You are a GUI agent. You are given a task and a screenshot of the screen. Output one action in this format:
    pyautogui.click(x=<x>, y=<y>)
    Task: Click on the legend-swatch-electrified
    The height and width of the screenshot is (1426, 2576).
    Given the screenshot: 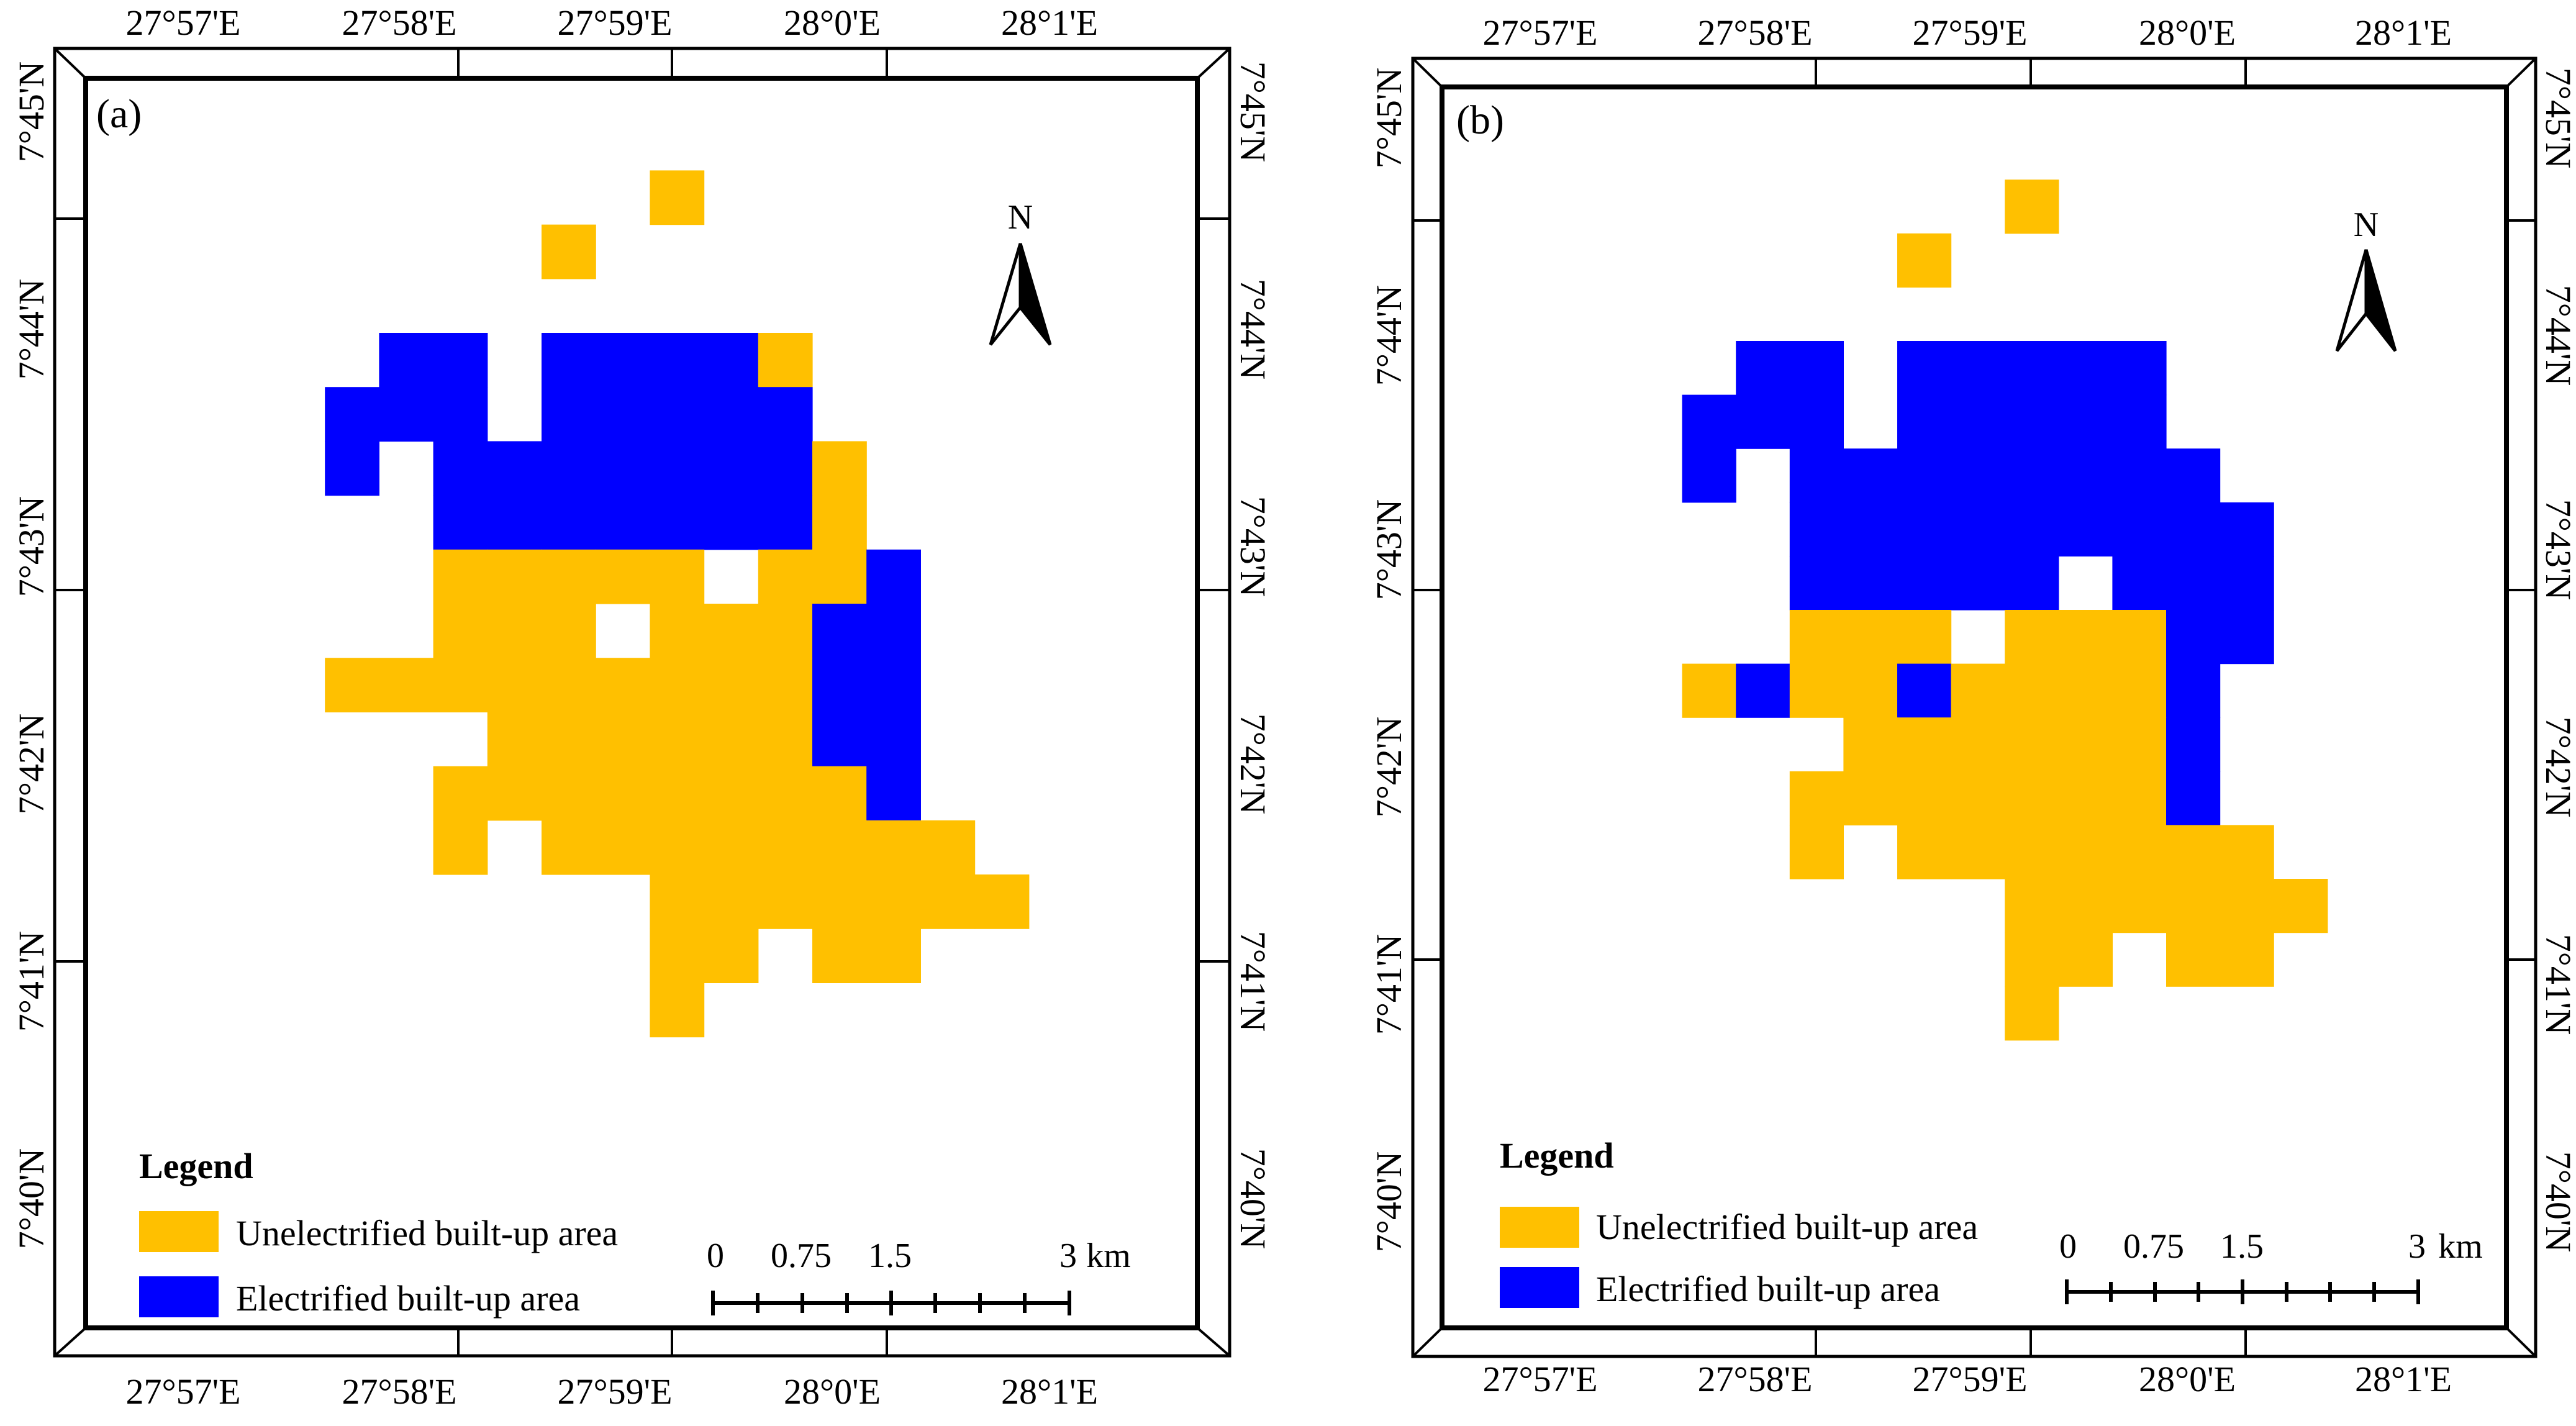 What is the action you would take?
    pyautogui.click(x=179, y=1296)
    